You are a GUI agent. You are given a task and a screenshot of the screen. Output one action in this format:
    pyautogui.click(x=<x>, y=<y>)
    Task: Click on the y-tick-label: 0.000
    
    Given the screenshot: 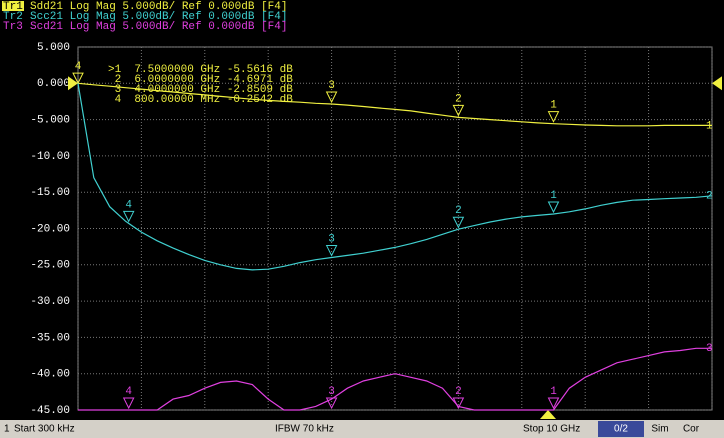 What is the action you would take?
    pyautogui.click(x=53, y=84)
    